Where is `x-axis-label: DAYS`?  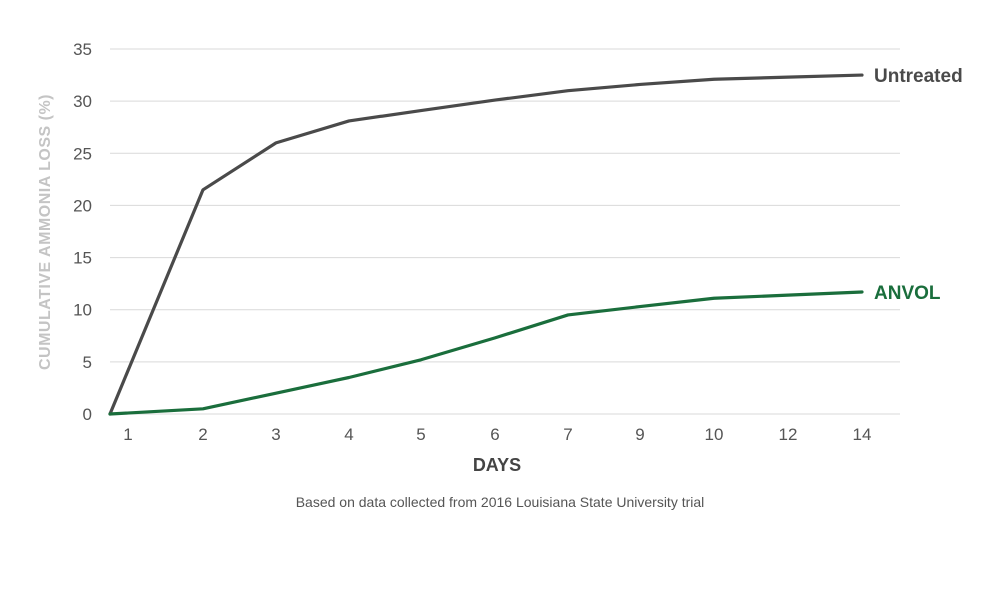
x-axis-label: DAYS is located at coordinates (497, 465).